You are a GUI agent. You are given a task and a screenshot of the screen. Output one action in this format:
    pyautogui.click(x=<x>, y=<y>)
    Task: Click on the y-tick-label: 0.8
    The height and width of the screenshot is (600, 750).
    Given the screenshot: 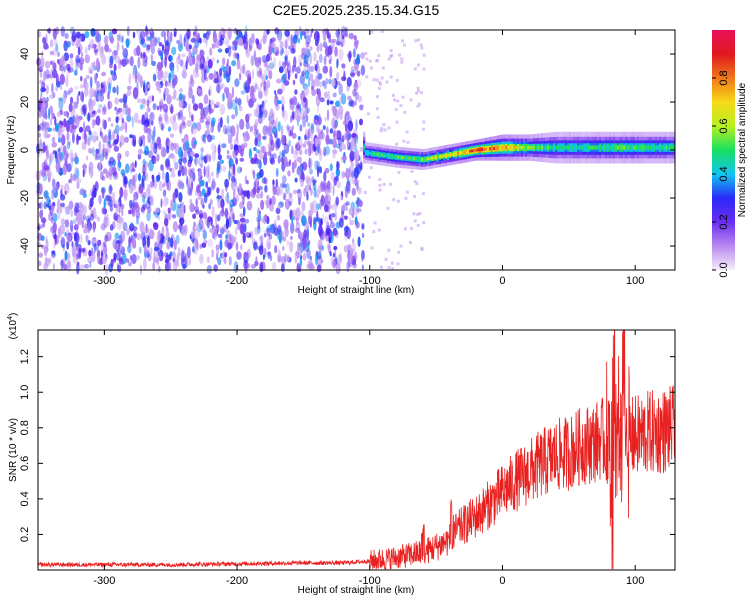 What is the action you would take?
    pyautogui.click(x=25, y=427)
    